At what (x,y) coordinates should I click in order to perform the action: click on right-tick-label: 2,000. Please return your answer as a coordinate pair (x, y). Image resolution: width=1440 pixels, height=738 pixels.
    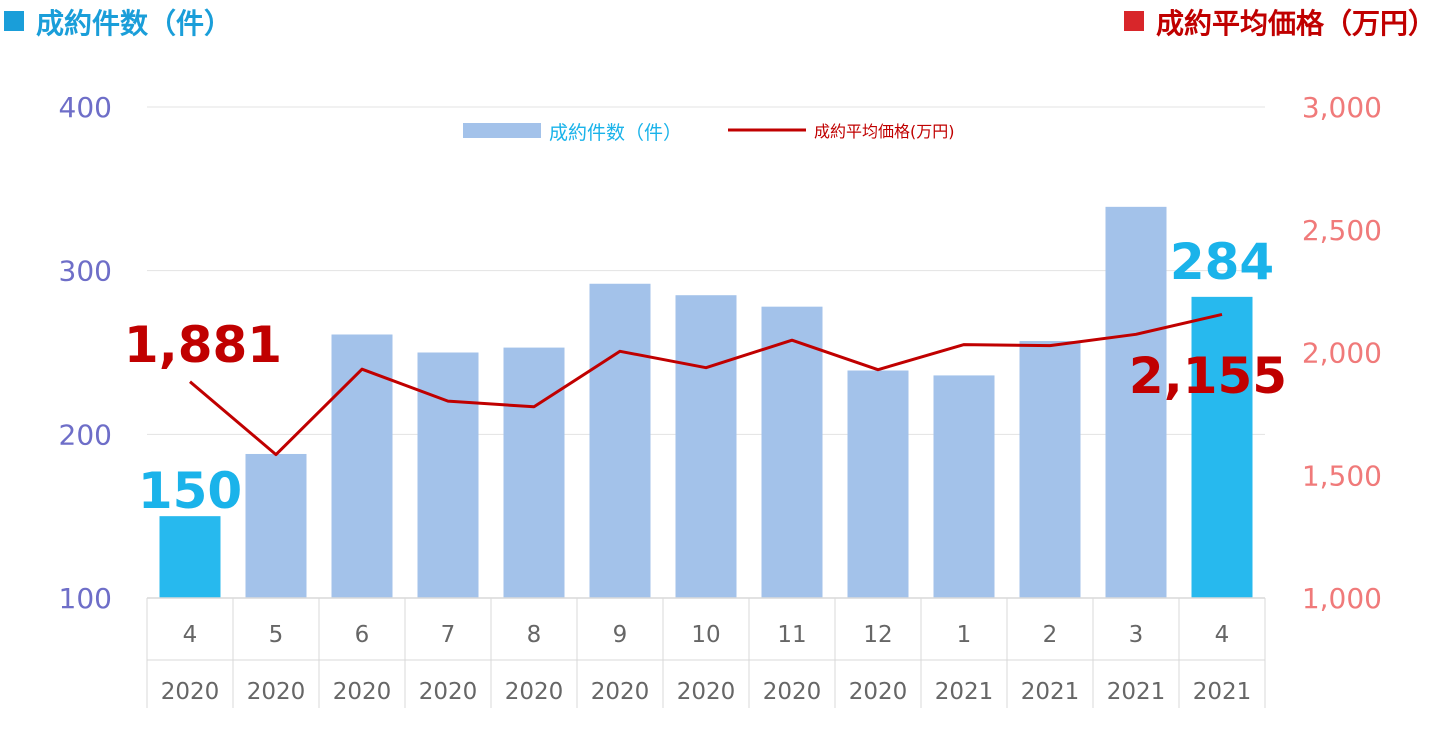
    Looking at the image, I should click on (1342, 353).